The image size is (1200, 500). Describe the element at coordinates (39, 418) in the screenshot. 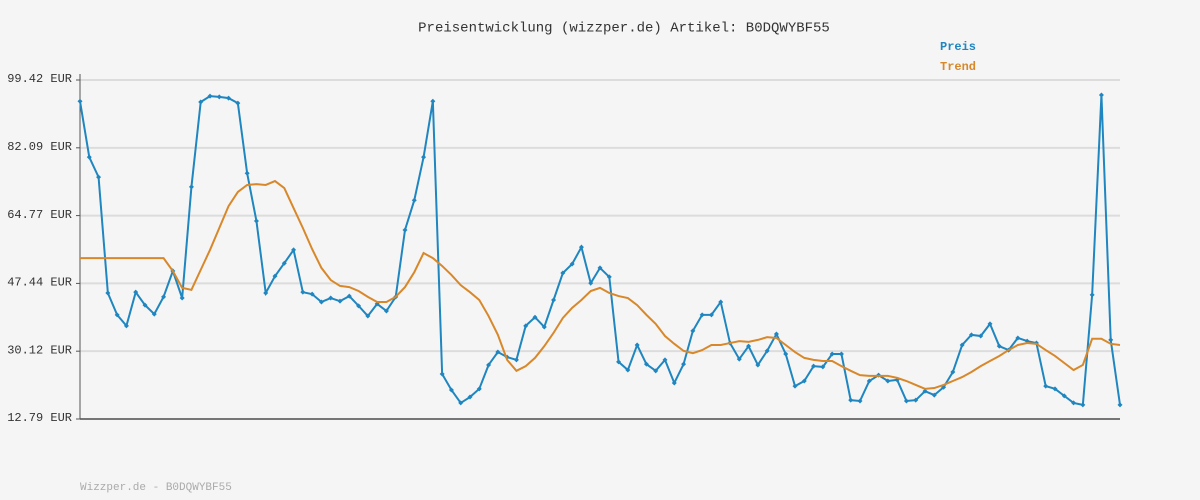

I see `y-tick-label: 12.79 EUR` at that location.